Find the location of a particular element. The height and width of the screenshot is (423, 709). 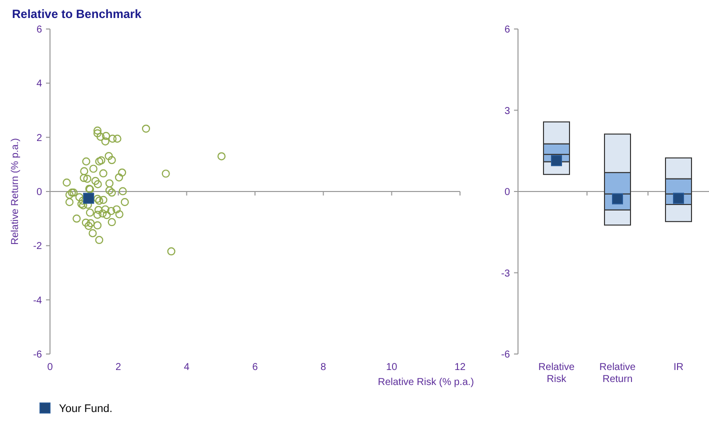

x-tick-label: 10 is located at coordinates (392, 367).